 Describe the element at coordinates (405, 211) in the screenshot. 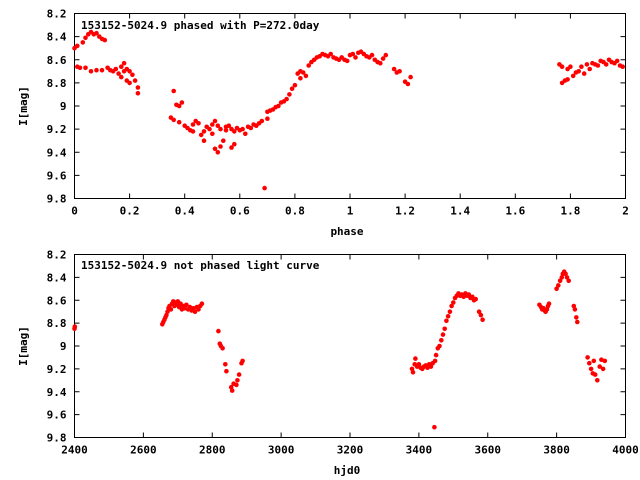

I see `phased-plot-x-tick-label: 1.2` at that location.